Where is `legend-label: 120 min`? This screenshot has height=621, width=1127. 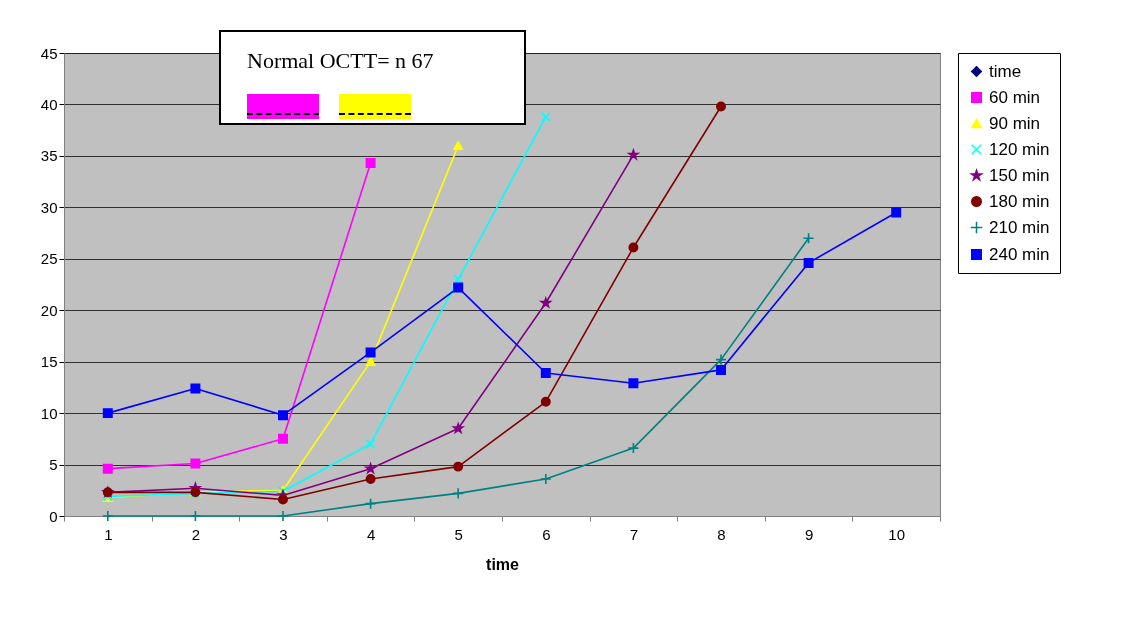
legend-label: 120 min is located at coordinates (1019, 149).